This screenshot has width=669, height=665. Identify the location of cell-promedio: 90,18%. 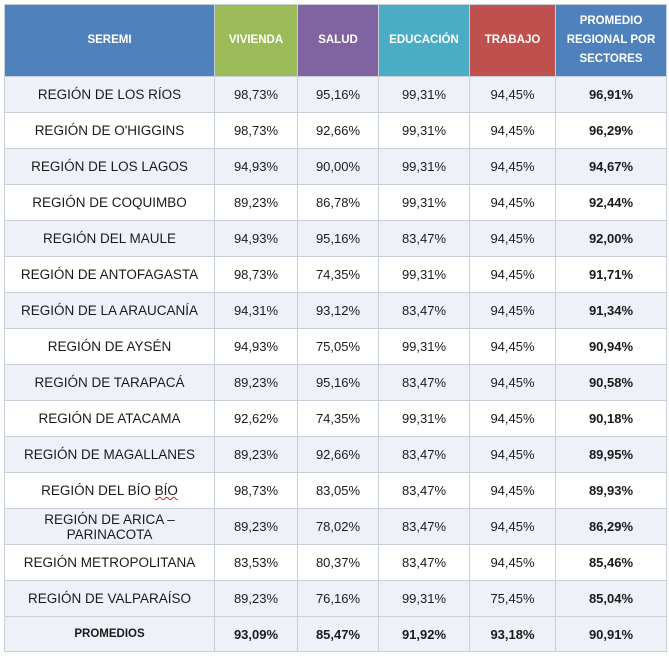
(611, 418).